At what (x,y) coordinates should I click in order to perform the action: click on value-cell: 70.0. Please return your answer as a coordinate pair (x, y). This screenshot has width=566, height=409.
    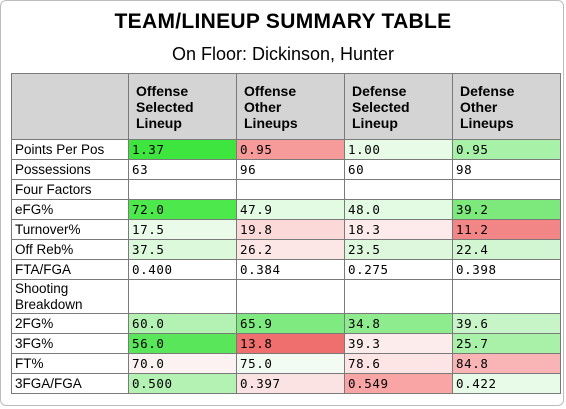
    Looking at the image, I should click on (182, 363).